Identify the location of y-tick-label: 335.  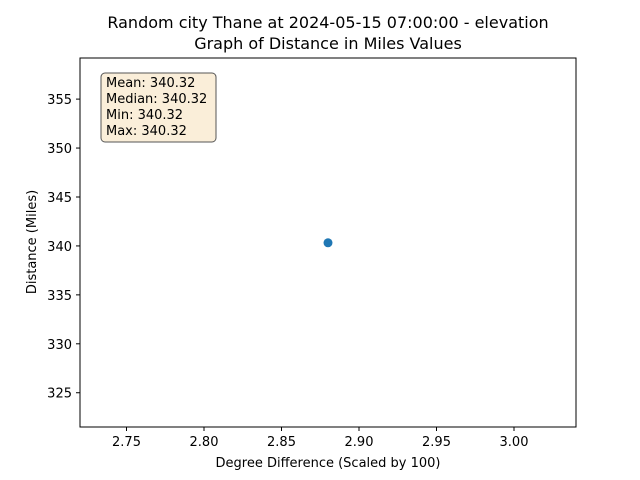
(59, 296).